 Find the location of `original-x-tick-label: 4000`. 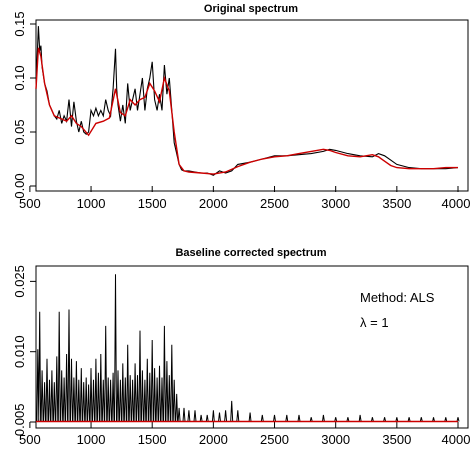

original-x-tick-label: 4000 is located at coordinates (456, 203).